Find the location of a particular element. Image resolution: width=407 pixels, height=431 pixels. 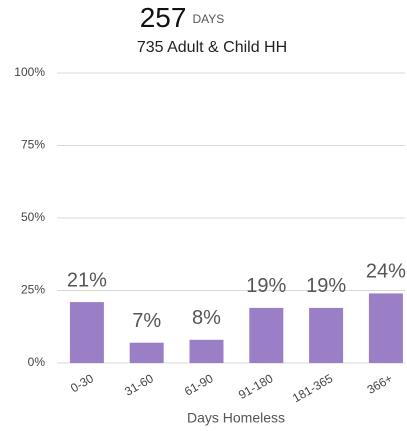

chart-subtitle: 735 Adult & Child HH is located at coordinates (212, 47).